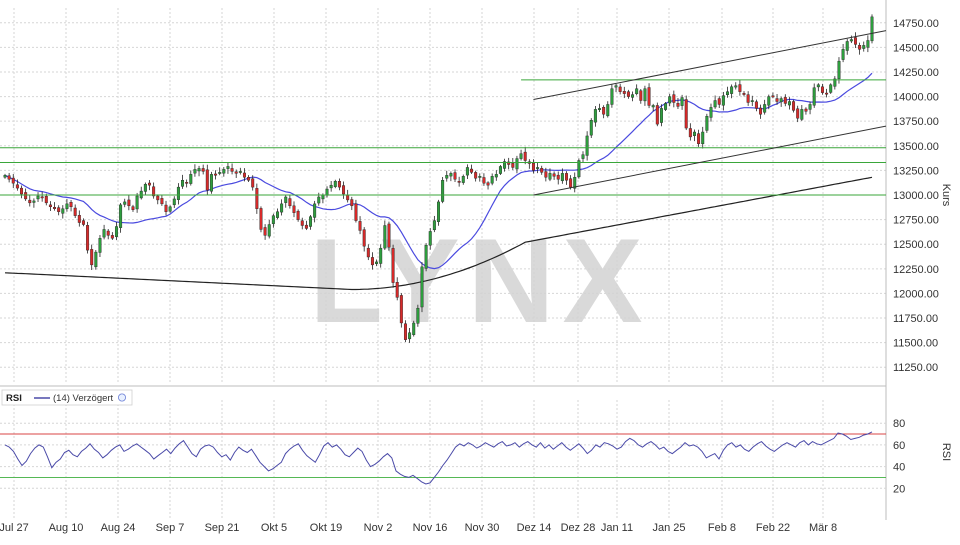  I want to click on rsi-legend-label: (14) Verzögert, so click(83, 398).